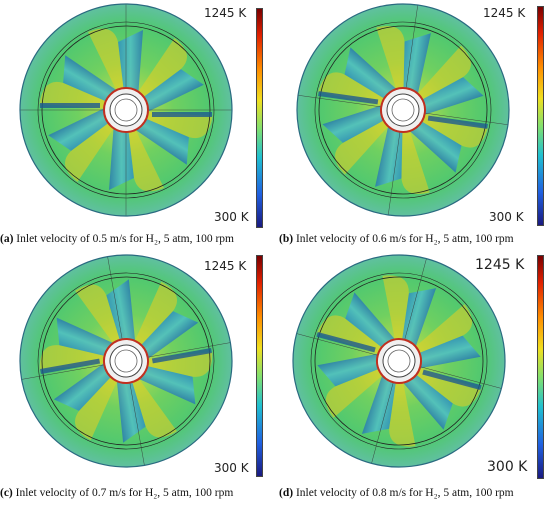 The image size is (550, 505). What do you see at coordinates (540, 367) in the screenshot?
I see `colorbar-d` at bounding box center [540, 367].